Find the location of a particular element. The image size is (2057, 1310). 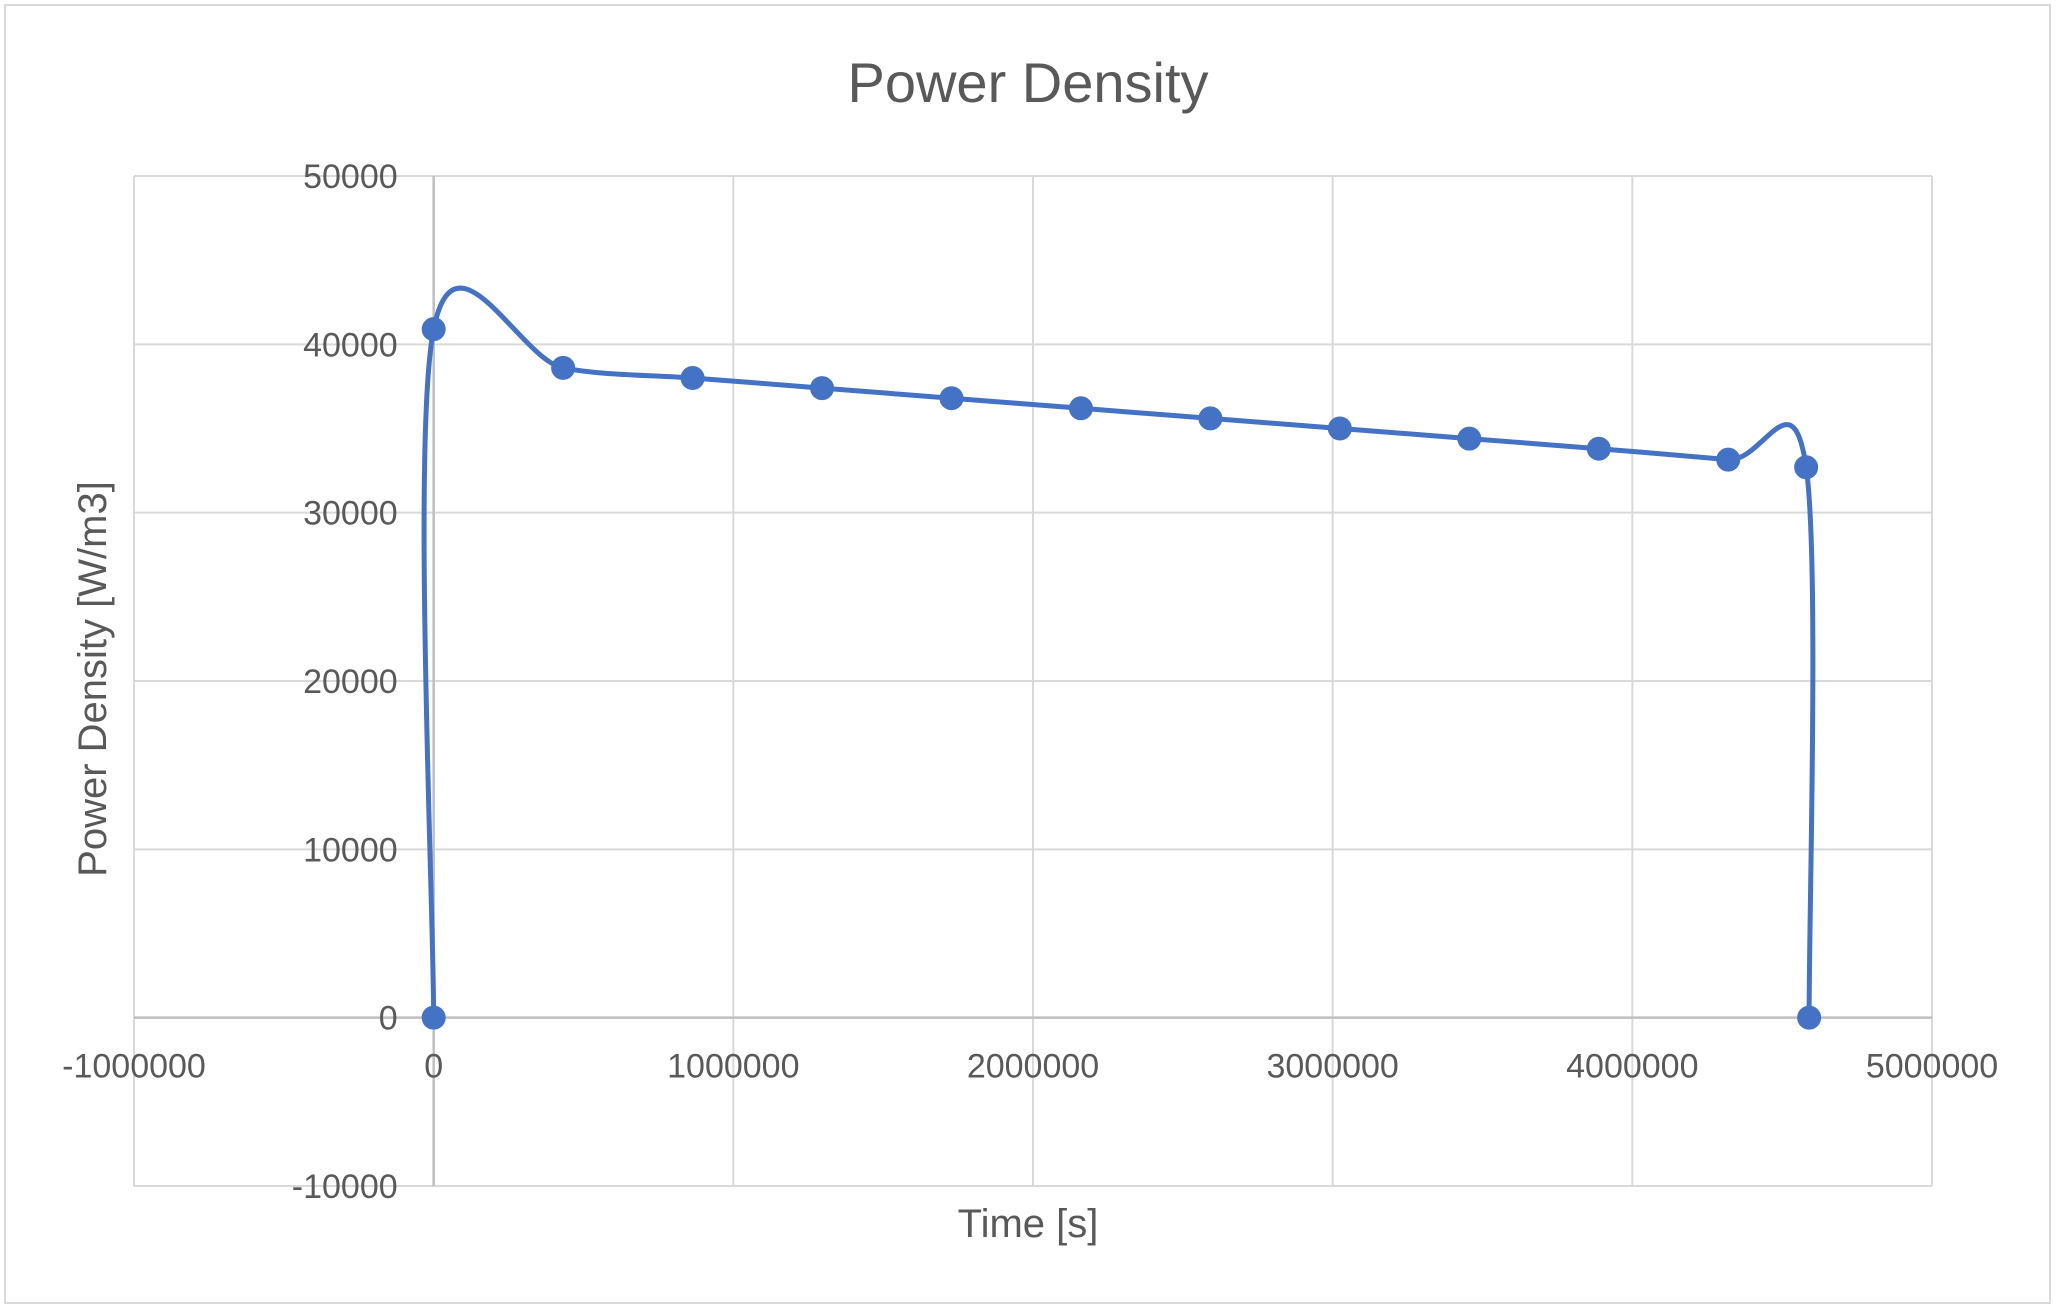

x-tick-label: 5000000 is located at coordinates (1932, 1067).